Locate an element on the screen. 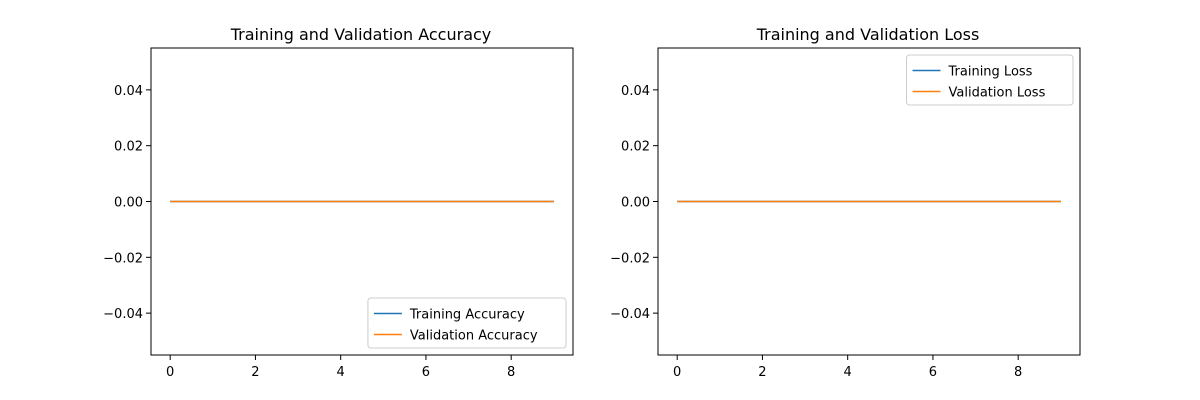 Image resolution: width=1200 pixels, height=400 pixels. legend-label: Training Accuracy is located at coordinates (467, 315).